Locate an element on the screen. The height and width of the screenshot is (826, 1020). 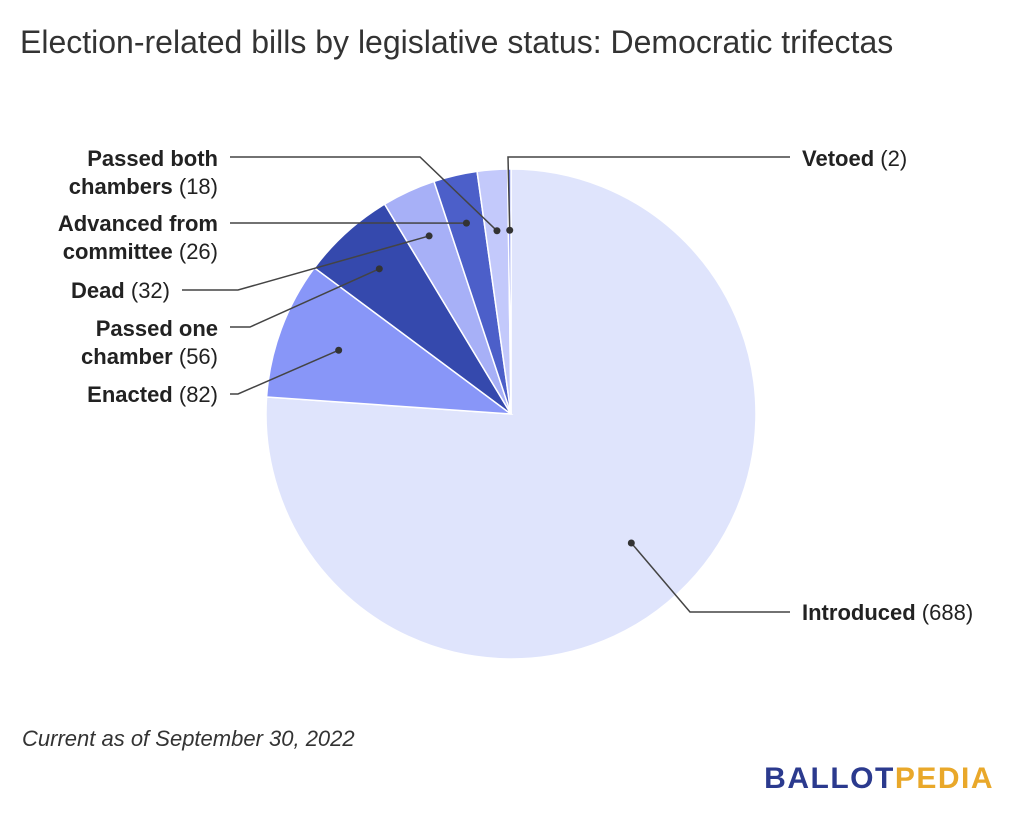
slice-value-dead: (32) is located at coordinates (147, 290).